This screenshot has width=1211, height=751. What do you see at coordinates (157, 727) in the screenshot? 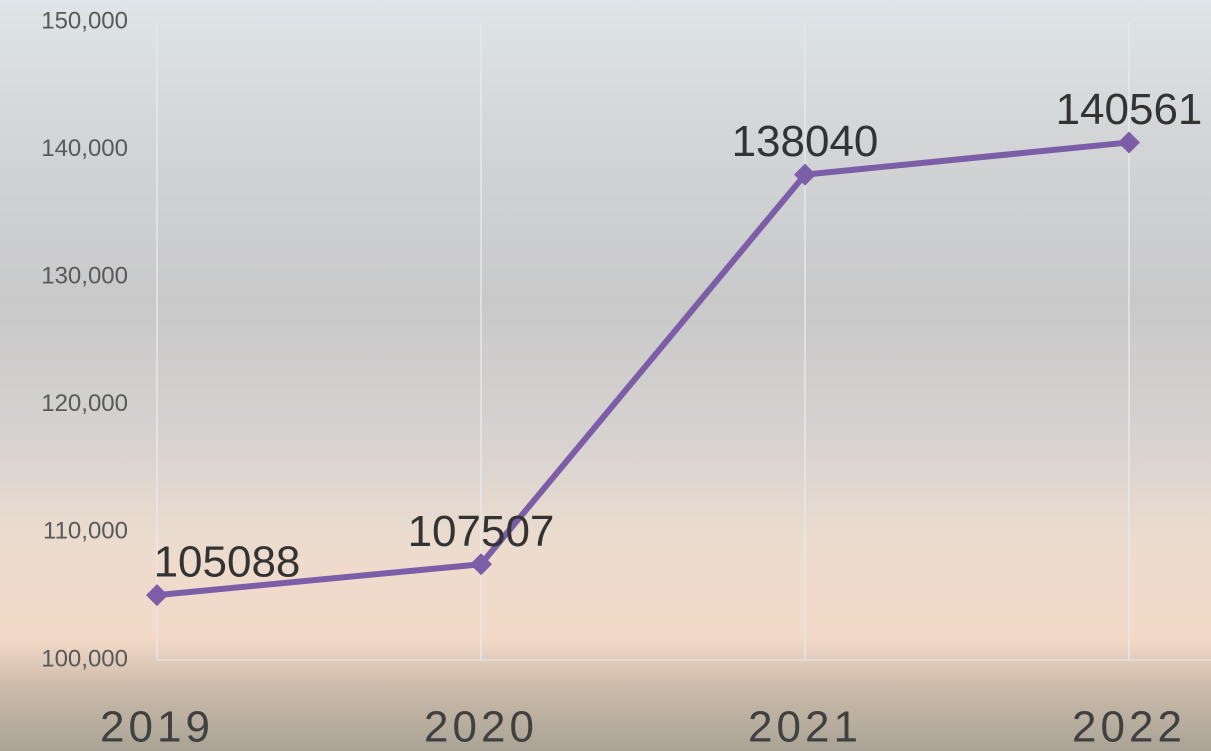
I see `x-tick-label: 2019` at bounding box center [157, 727].